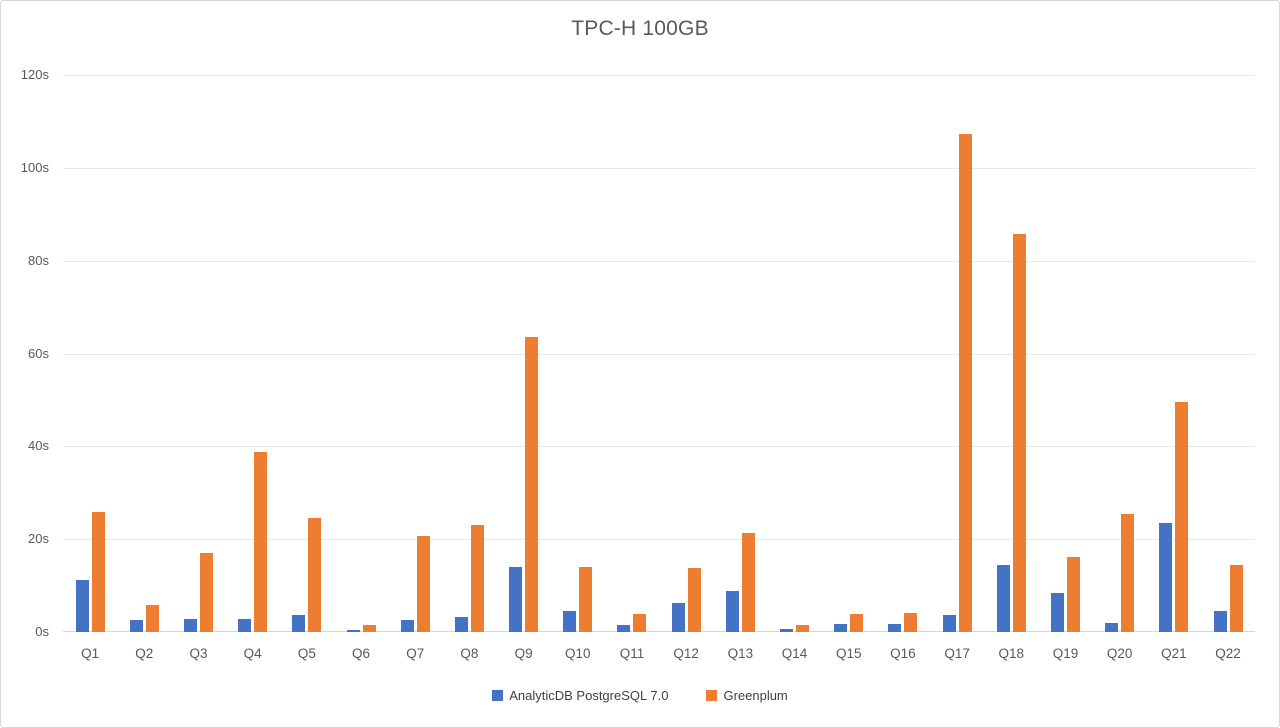 This screenshot has width=1280, height=728. I want to click on legend-label-greenplum: Greenplum, so click(755, 695).